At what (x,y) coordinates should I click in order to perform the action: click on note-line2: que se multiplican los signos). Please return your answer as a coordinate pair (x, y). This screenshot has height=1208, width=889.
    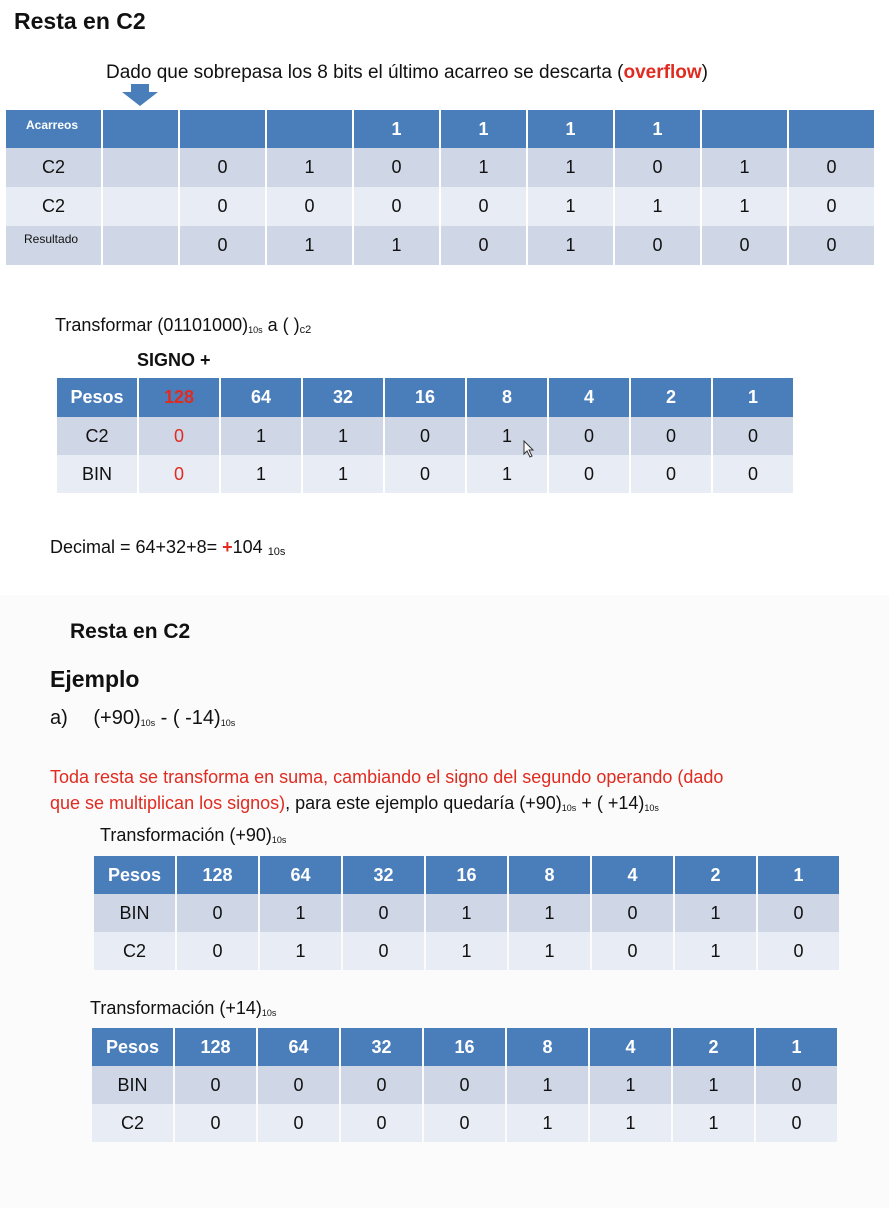
    Looking at the image, I should click on (168, 803).